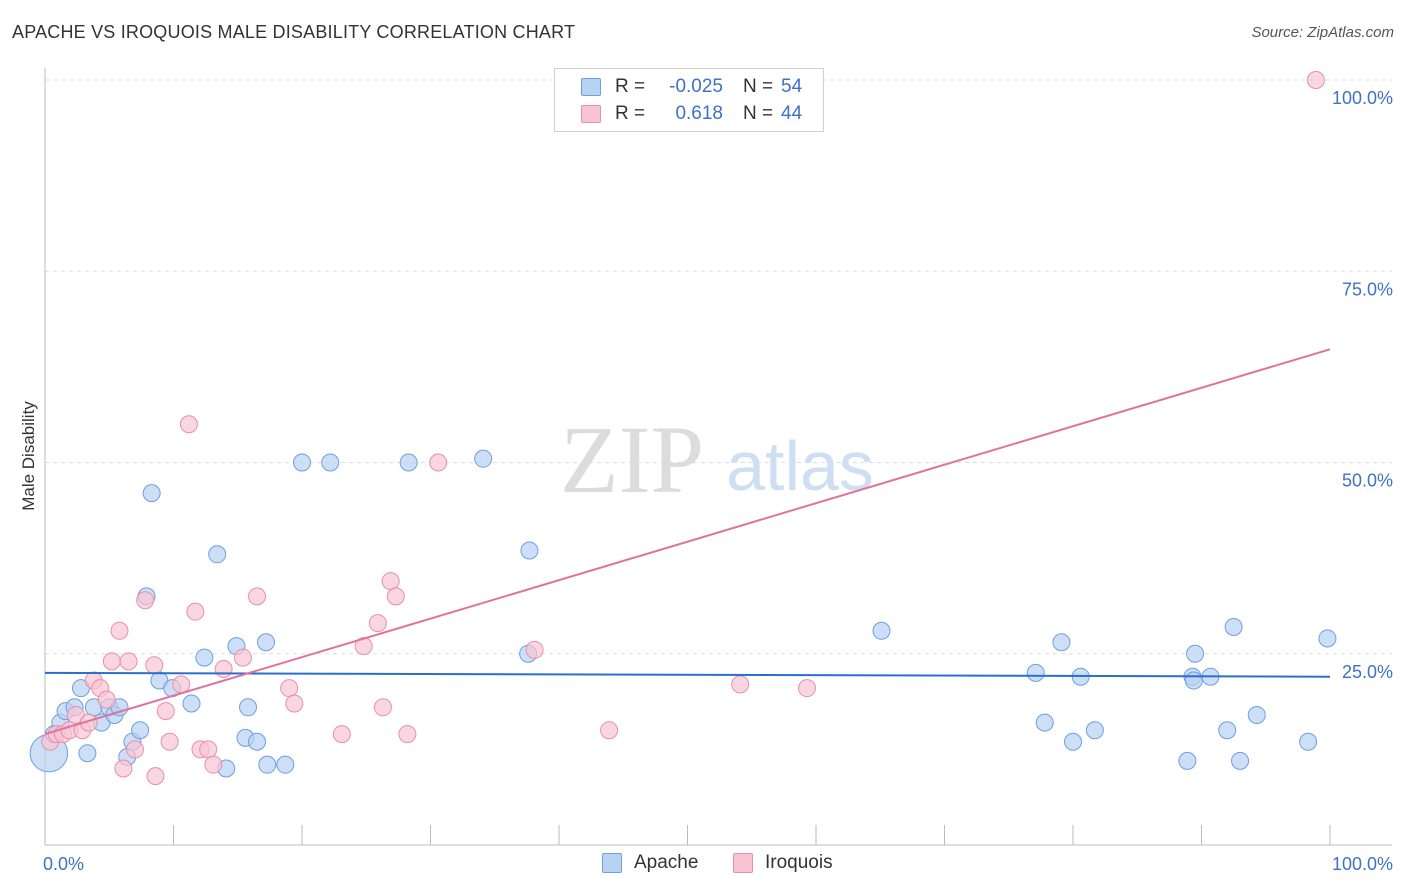  Describe the element at coordinates (650, 863) in the screenshot. I see `legend-item-apache: Apache` at that location.